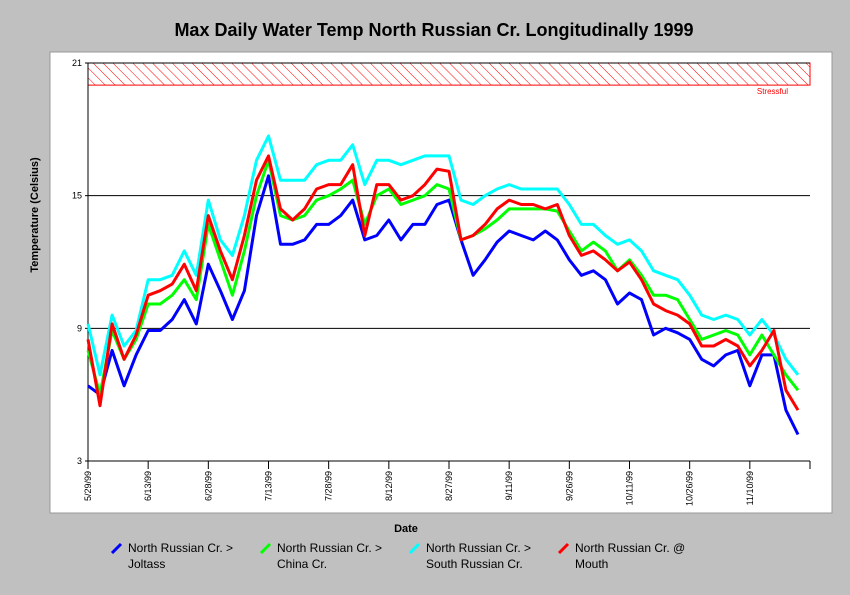  I want to click on x-tick-label: 7/13/99, so click(269, 486).